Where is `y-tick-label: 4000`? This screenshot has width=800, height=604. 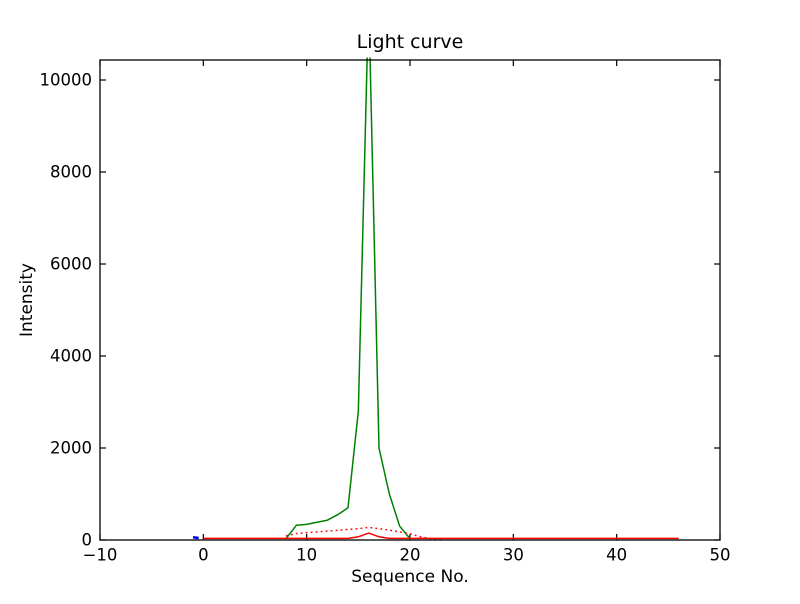
y-tick-label: 4000 is located at coordinates (71, 356).